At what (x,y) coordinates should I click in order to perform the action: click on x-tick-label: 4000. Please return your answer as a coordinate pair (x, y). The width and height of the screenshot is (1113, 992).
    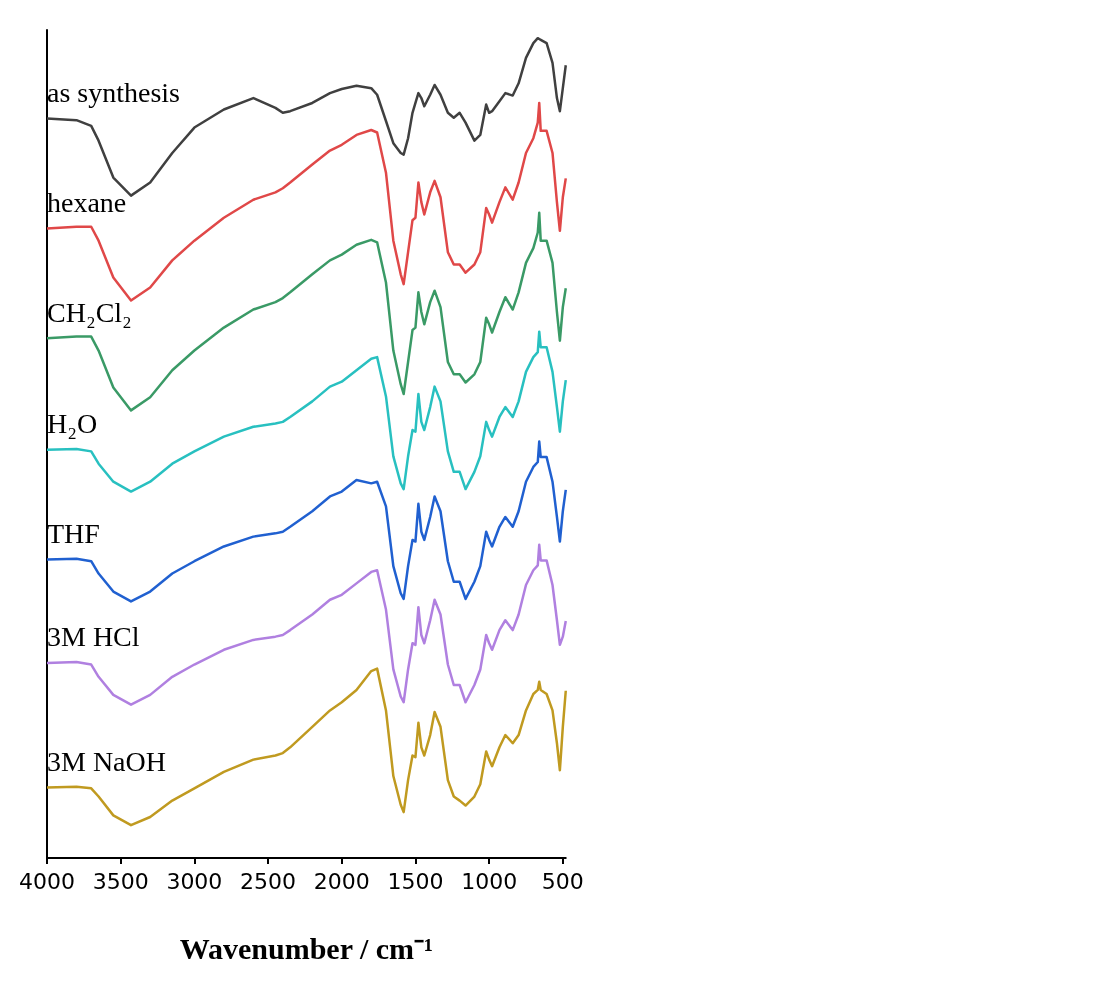
    Looking at the image, I should click on (47, 881).